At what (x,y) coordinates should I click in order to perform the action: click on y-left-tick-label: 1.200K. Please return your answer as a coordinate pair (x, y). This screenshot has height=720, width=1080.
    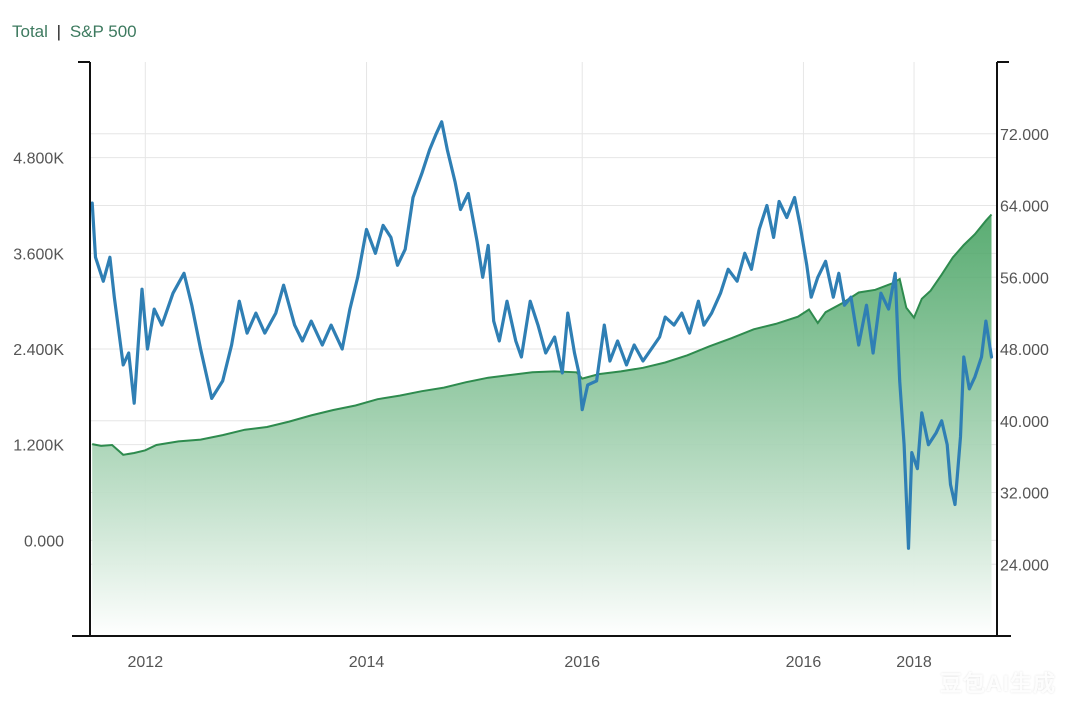
    Looking at the image, I should click on (38, 446).